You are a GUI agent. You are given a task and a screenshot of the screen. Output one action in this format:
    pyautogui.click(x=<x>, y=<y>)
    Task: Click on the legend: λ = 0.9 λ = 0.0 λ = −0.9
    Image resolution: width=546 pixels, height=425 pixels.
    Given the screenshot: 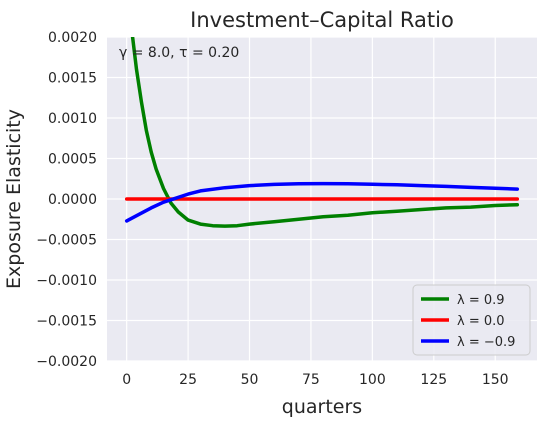 What is the action you would take?
    pyautogui.click(x=471, y=320)
    